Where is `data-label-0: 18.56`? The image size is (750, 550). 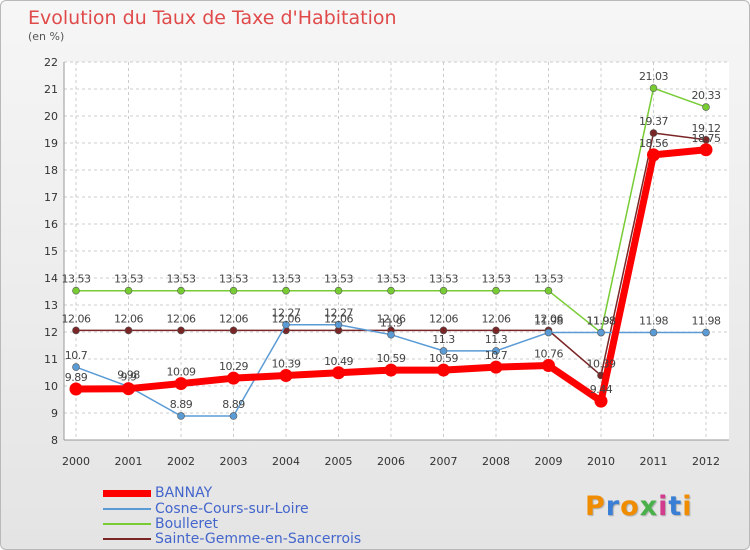 data-label-0: 18.56 is located at coordinates (653, 143).